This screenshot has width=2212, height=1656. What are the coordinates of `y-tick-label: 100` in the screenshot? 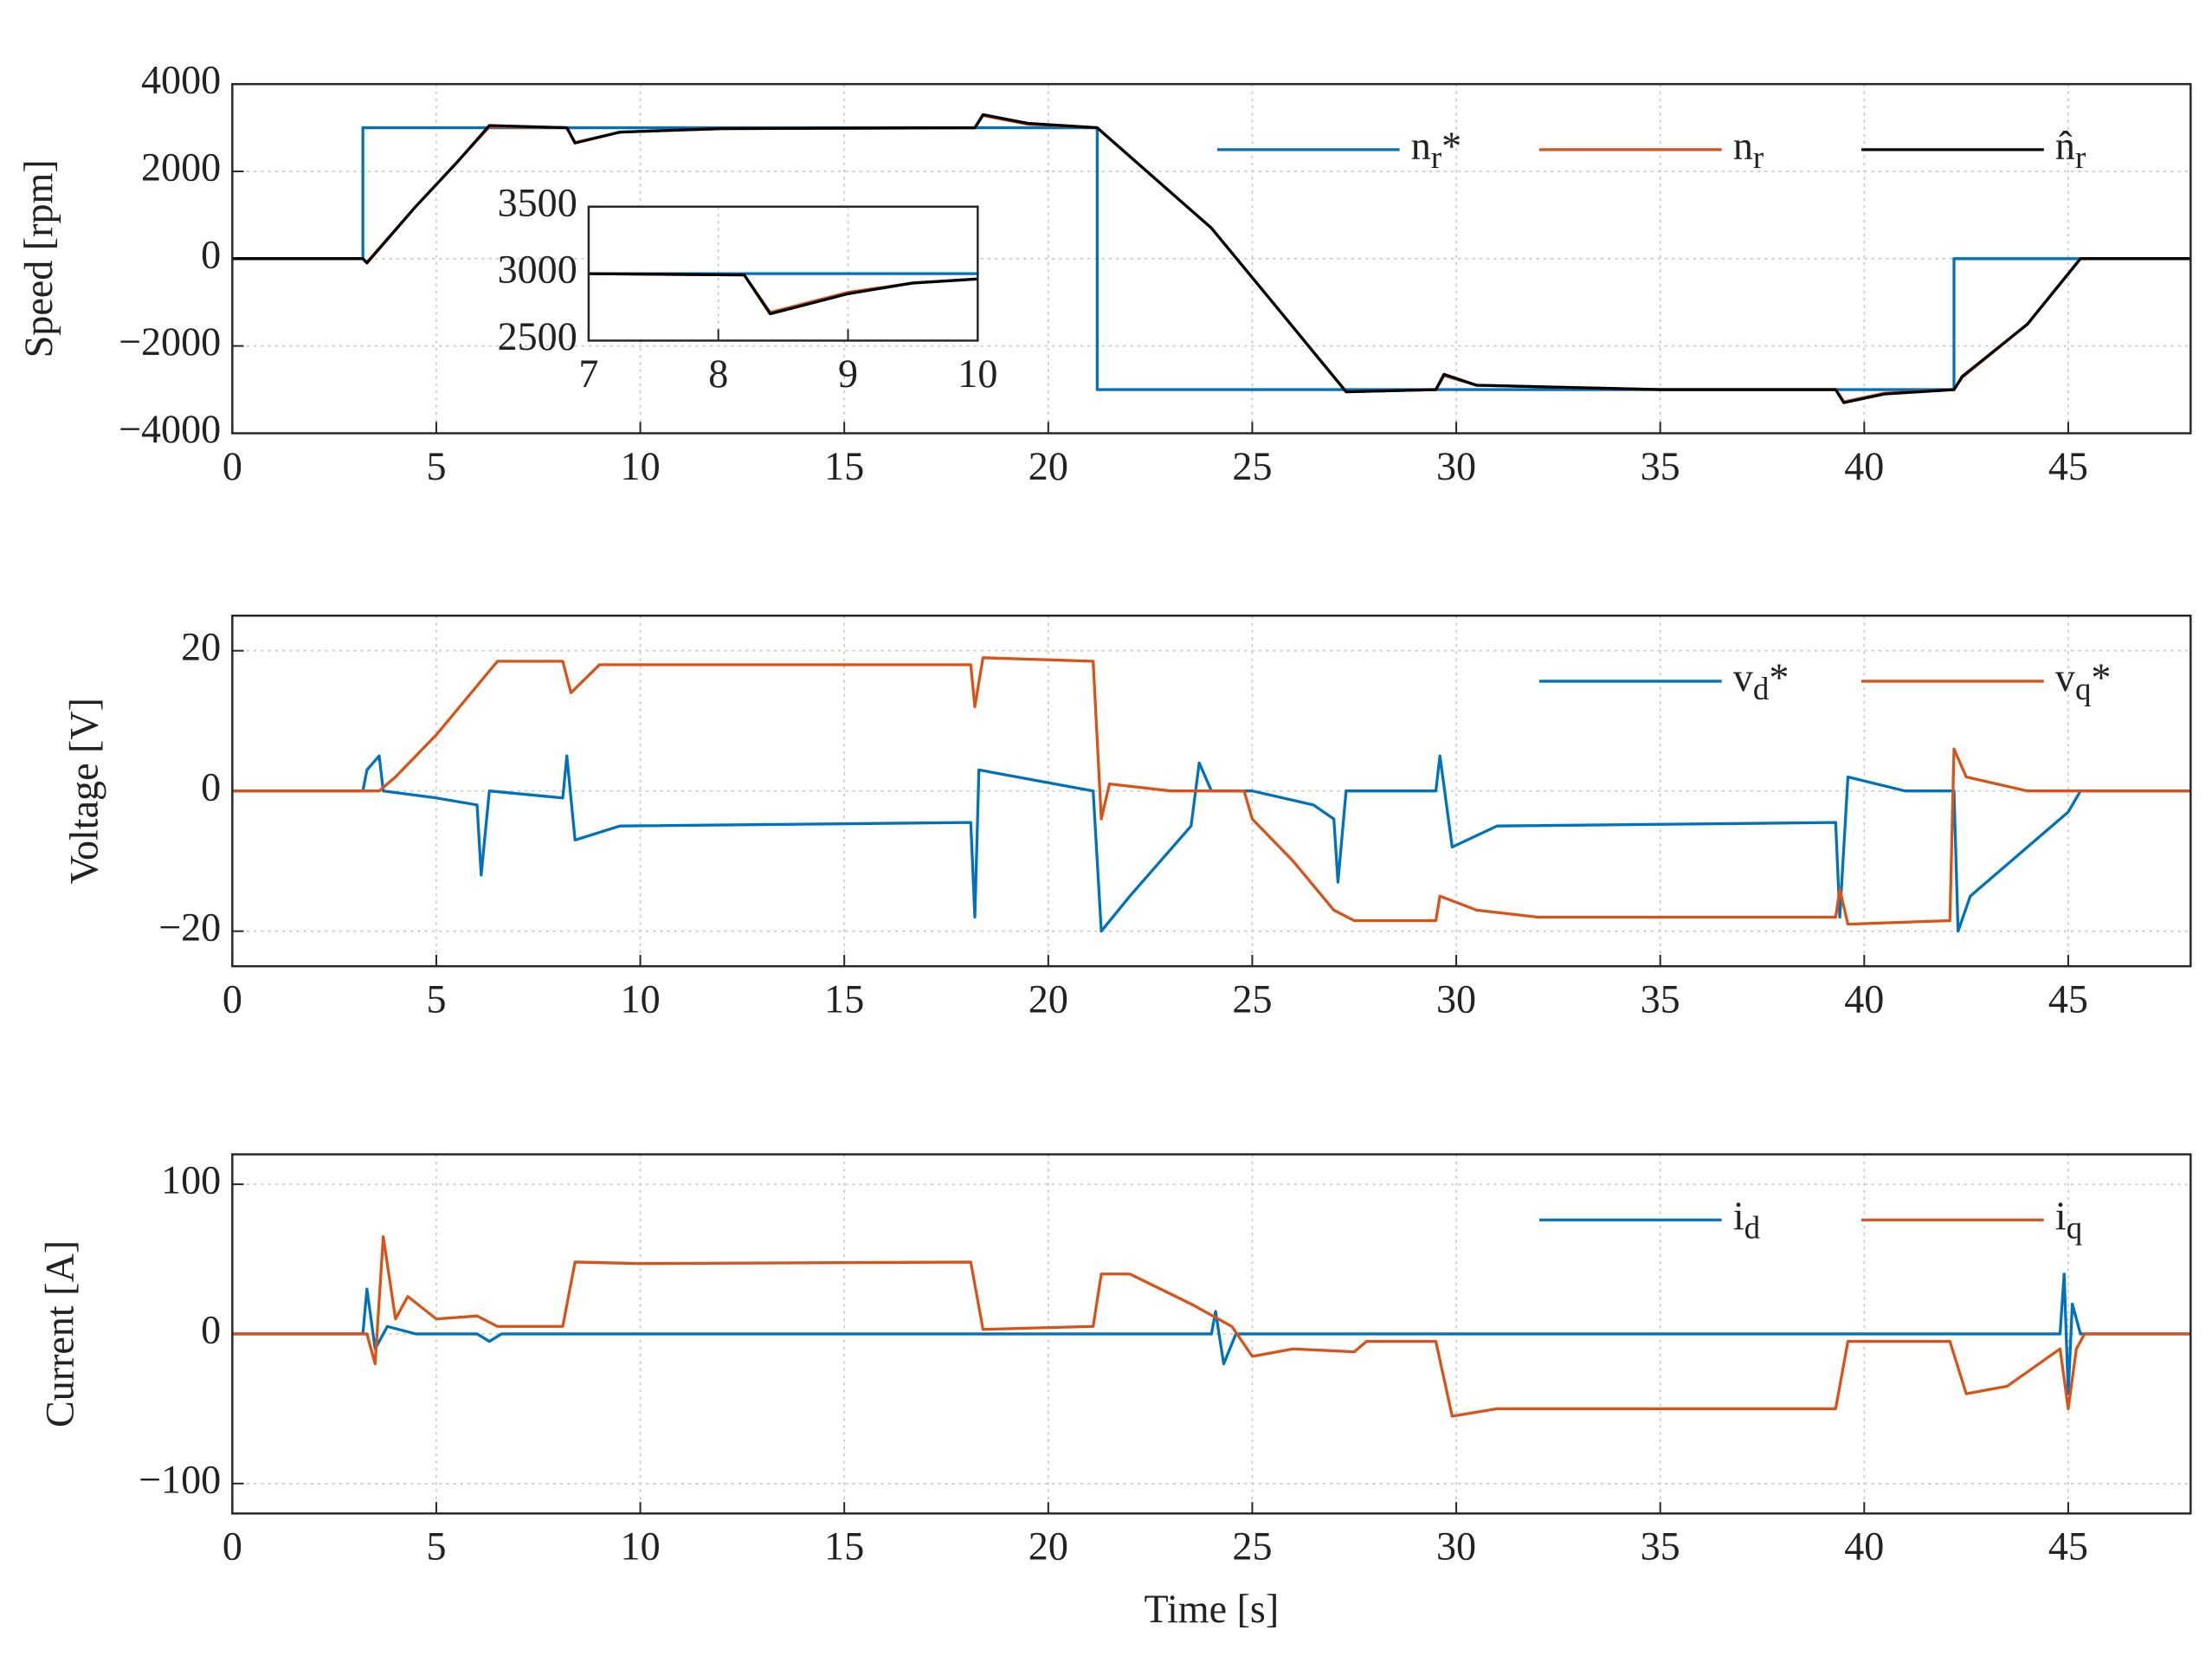 It's located at (191, 1180).